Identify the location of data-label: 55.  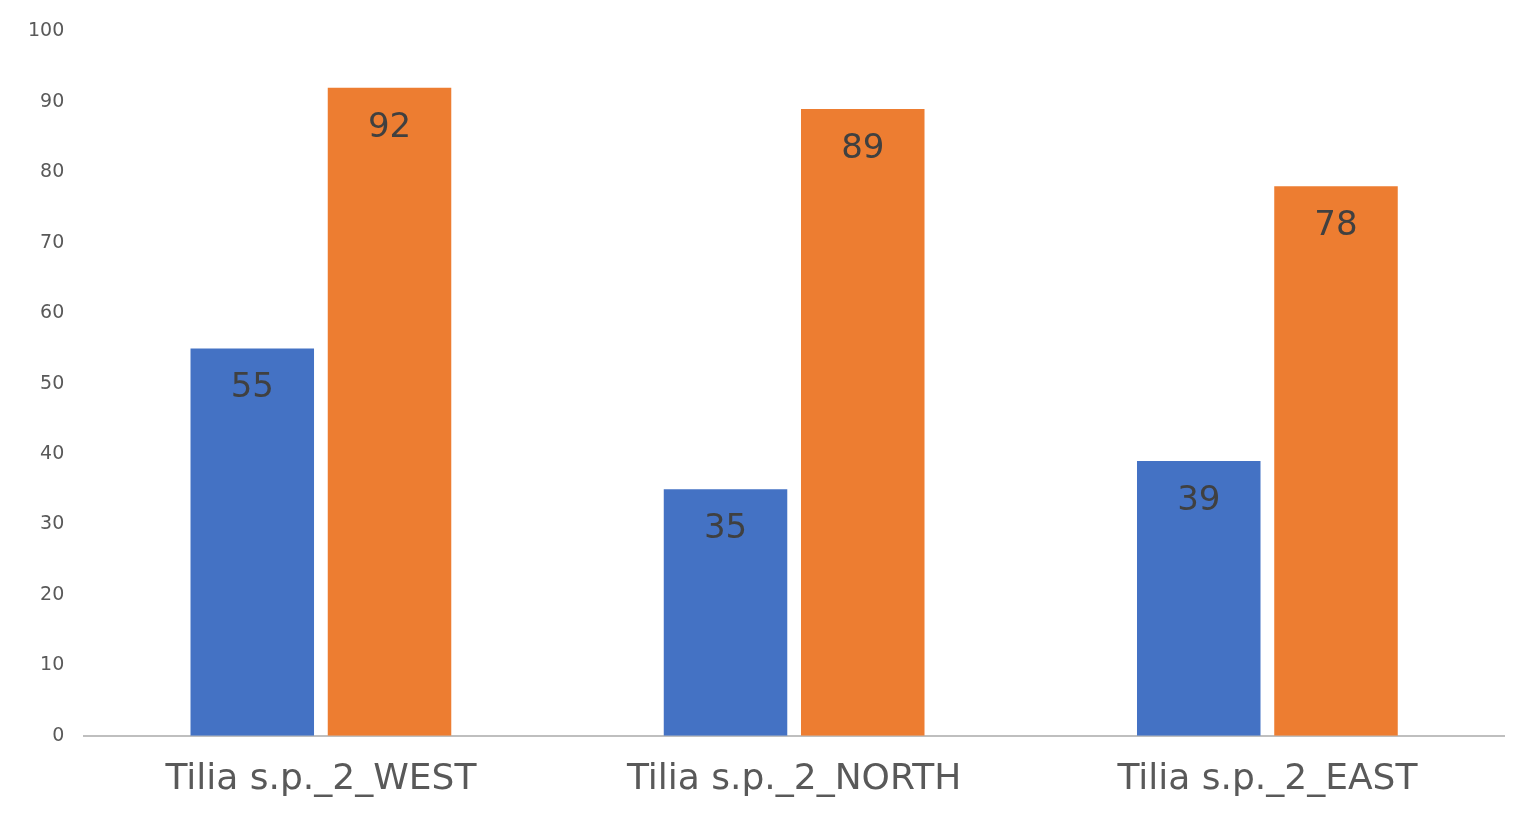
(252, 385).